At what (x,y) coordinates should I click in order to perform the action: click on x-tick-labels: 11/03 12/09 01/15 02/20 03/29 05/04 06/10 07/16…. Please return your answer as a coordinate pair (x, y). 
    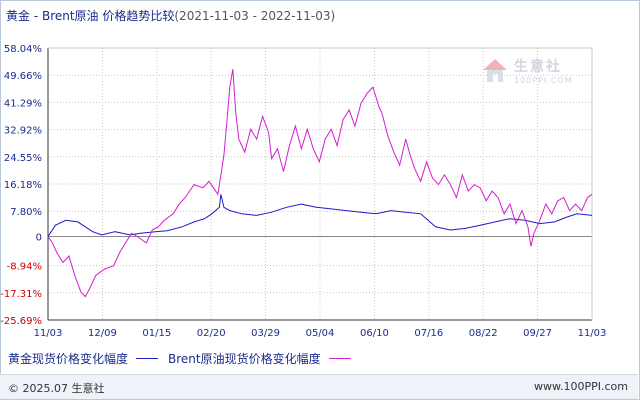
    Looking at the image, I should click on (320, 333).